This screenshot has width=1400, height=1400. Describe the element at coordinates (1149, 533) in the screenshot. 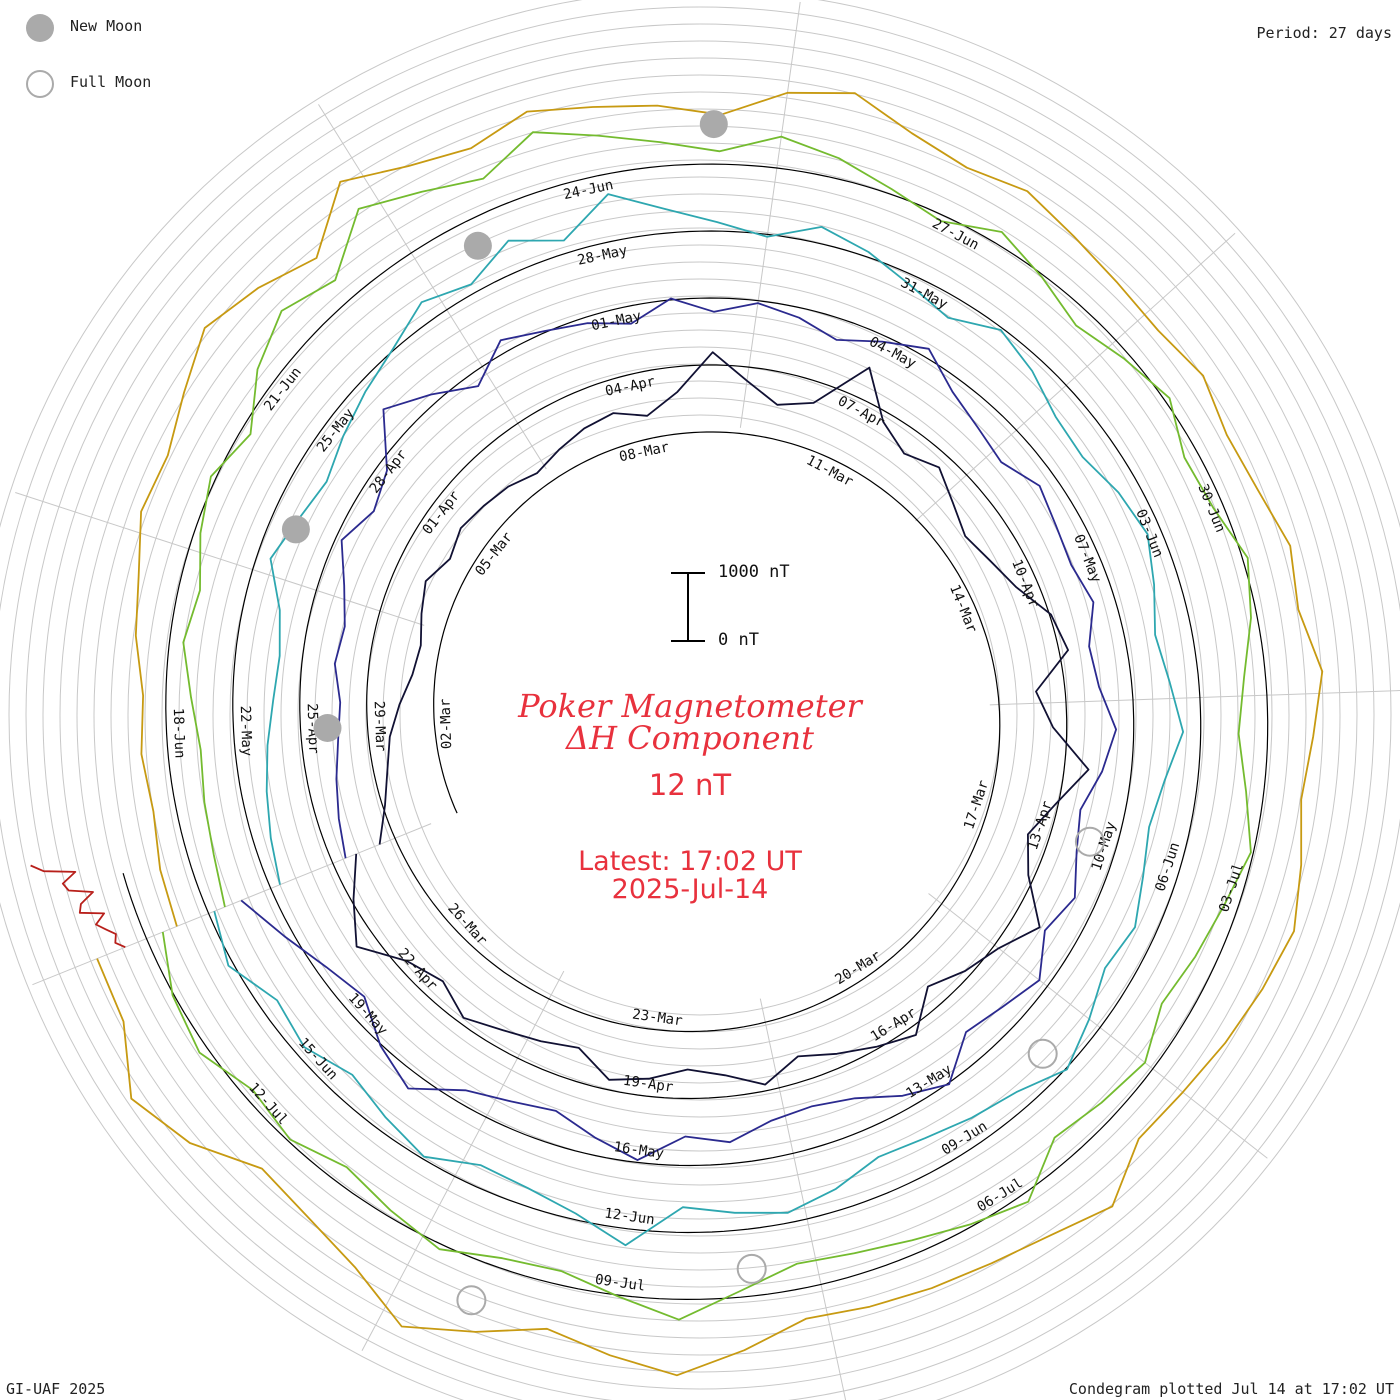

I see `date-label: 03-Jun` at that location.